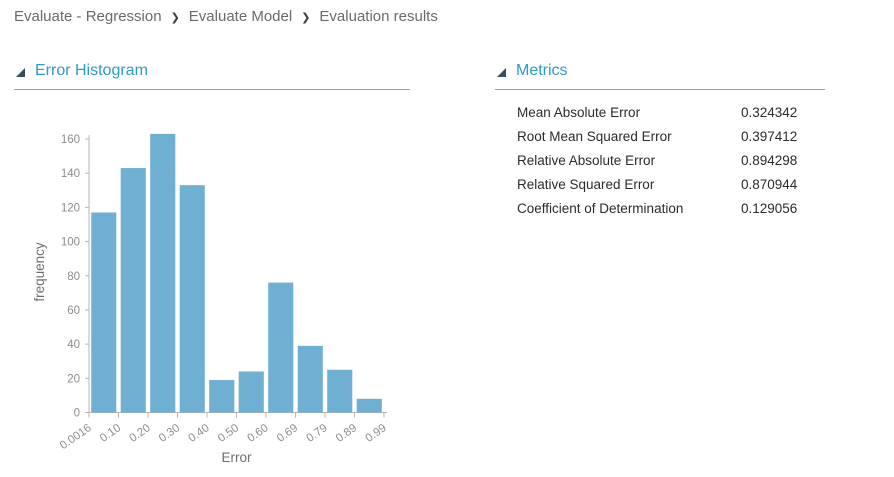 Image resolution: width=894 pixels, height=477 pixels. Describe the element at coordinates (70, 174) in the screenshot. I see `y-axis-tick-label: 140` at that location.